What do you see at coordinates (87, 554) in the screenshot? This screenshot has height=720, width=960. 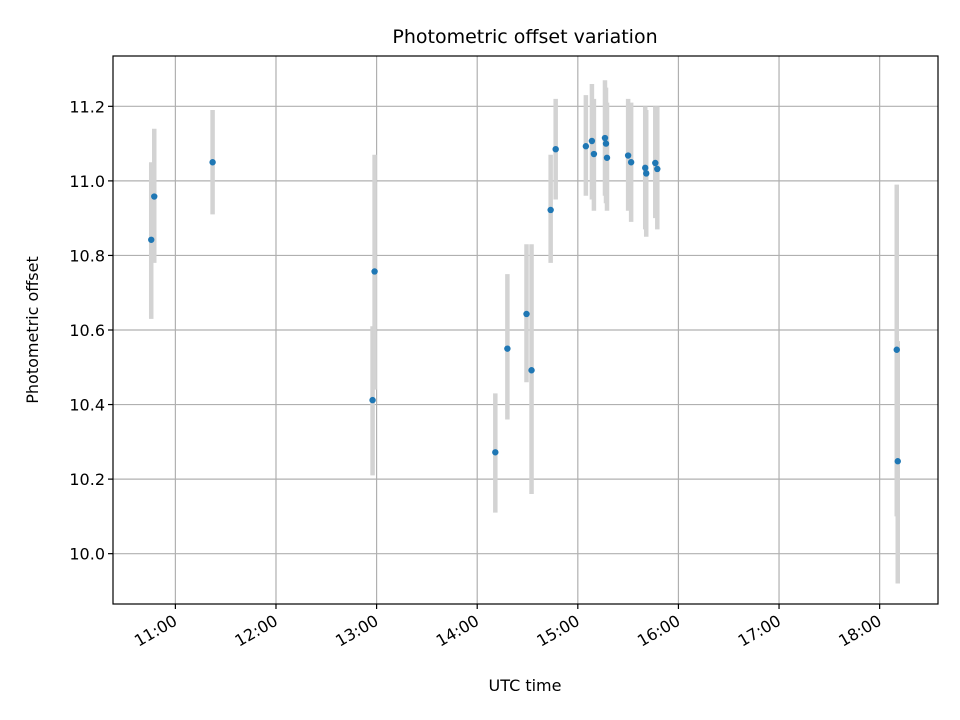 I see `y-tick-label: 10.0` at bounding box center [87, 554].